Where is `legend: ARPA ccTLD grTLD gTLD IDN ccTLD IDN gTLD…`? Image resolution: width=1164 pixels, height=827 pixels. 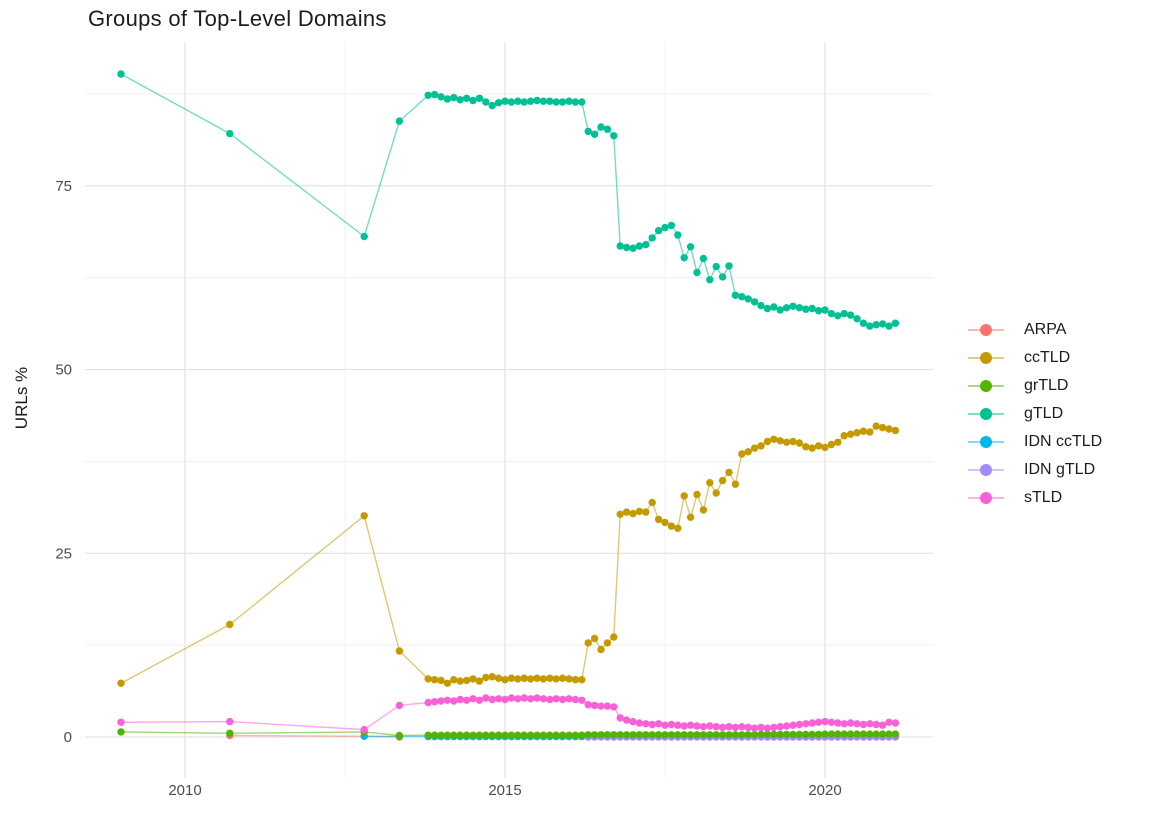
legend: ARPA ccTLD grTLD gTLD IDN ccTLD IDN gTLD… is located at coordinates (1034, 413).